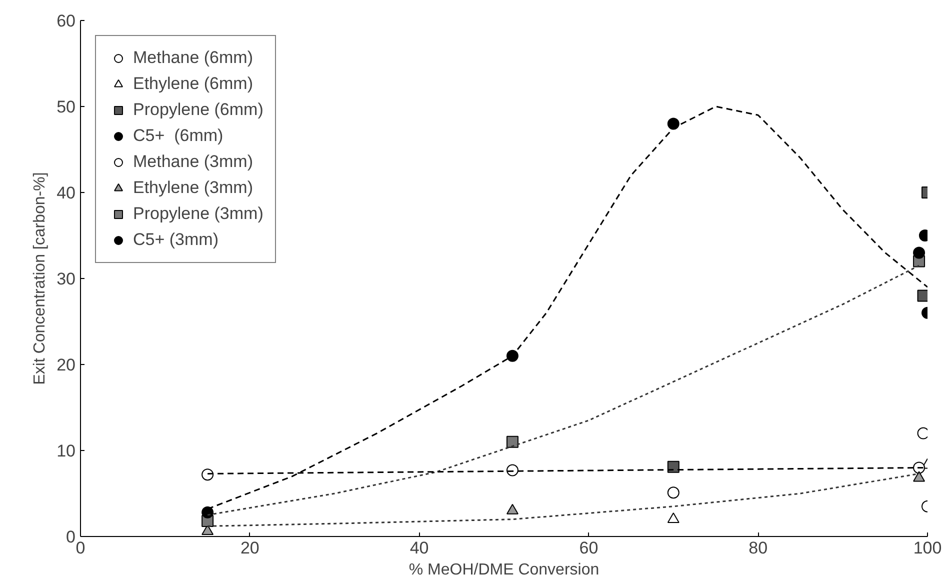 The image size is (952, 581). Describe the element at coordinates (250, 548) in the screenshot. I see `x-tick-label: 20` at that location.